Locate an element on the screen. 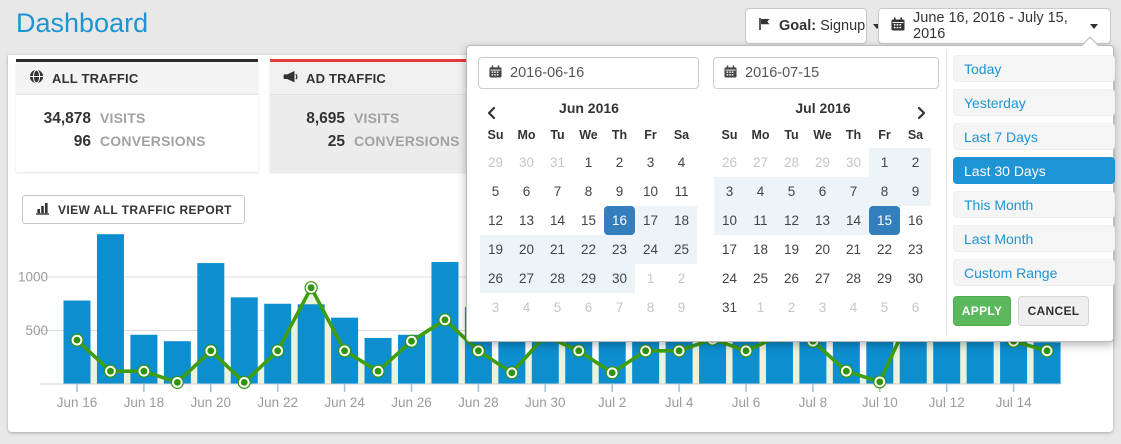 This screenshot has height=444, width=1121. end-date-input: 2016-07-15 is located at coordinates (826, 73).